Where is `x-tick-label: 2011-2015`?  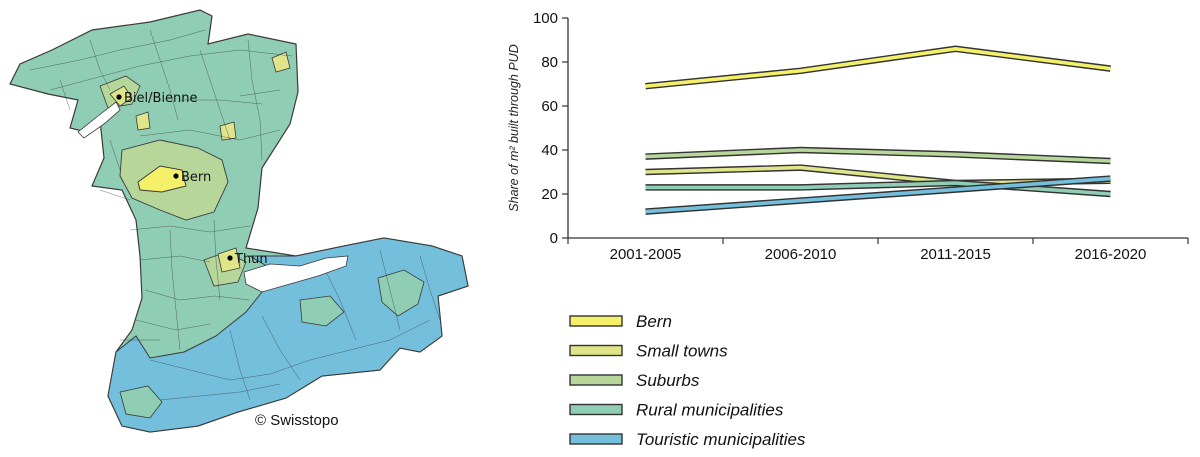 x-tick-label: 2011-2015 is located at coordinates (955, 254).